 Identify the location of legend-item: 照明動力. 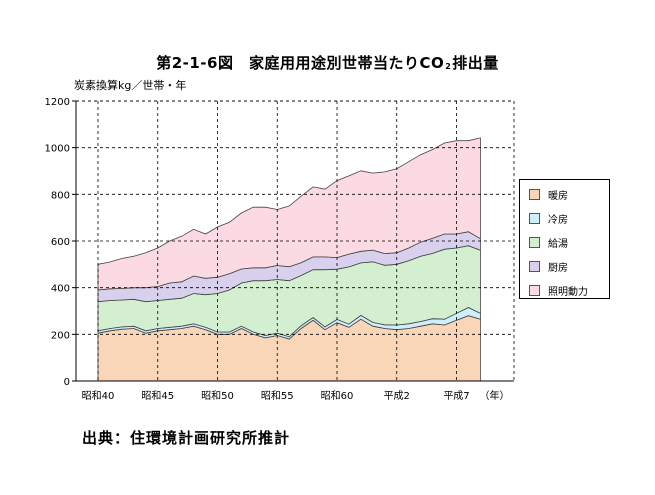
(558, 290).